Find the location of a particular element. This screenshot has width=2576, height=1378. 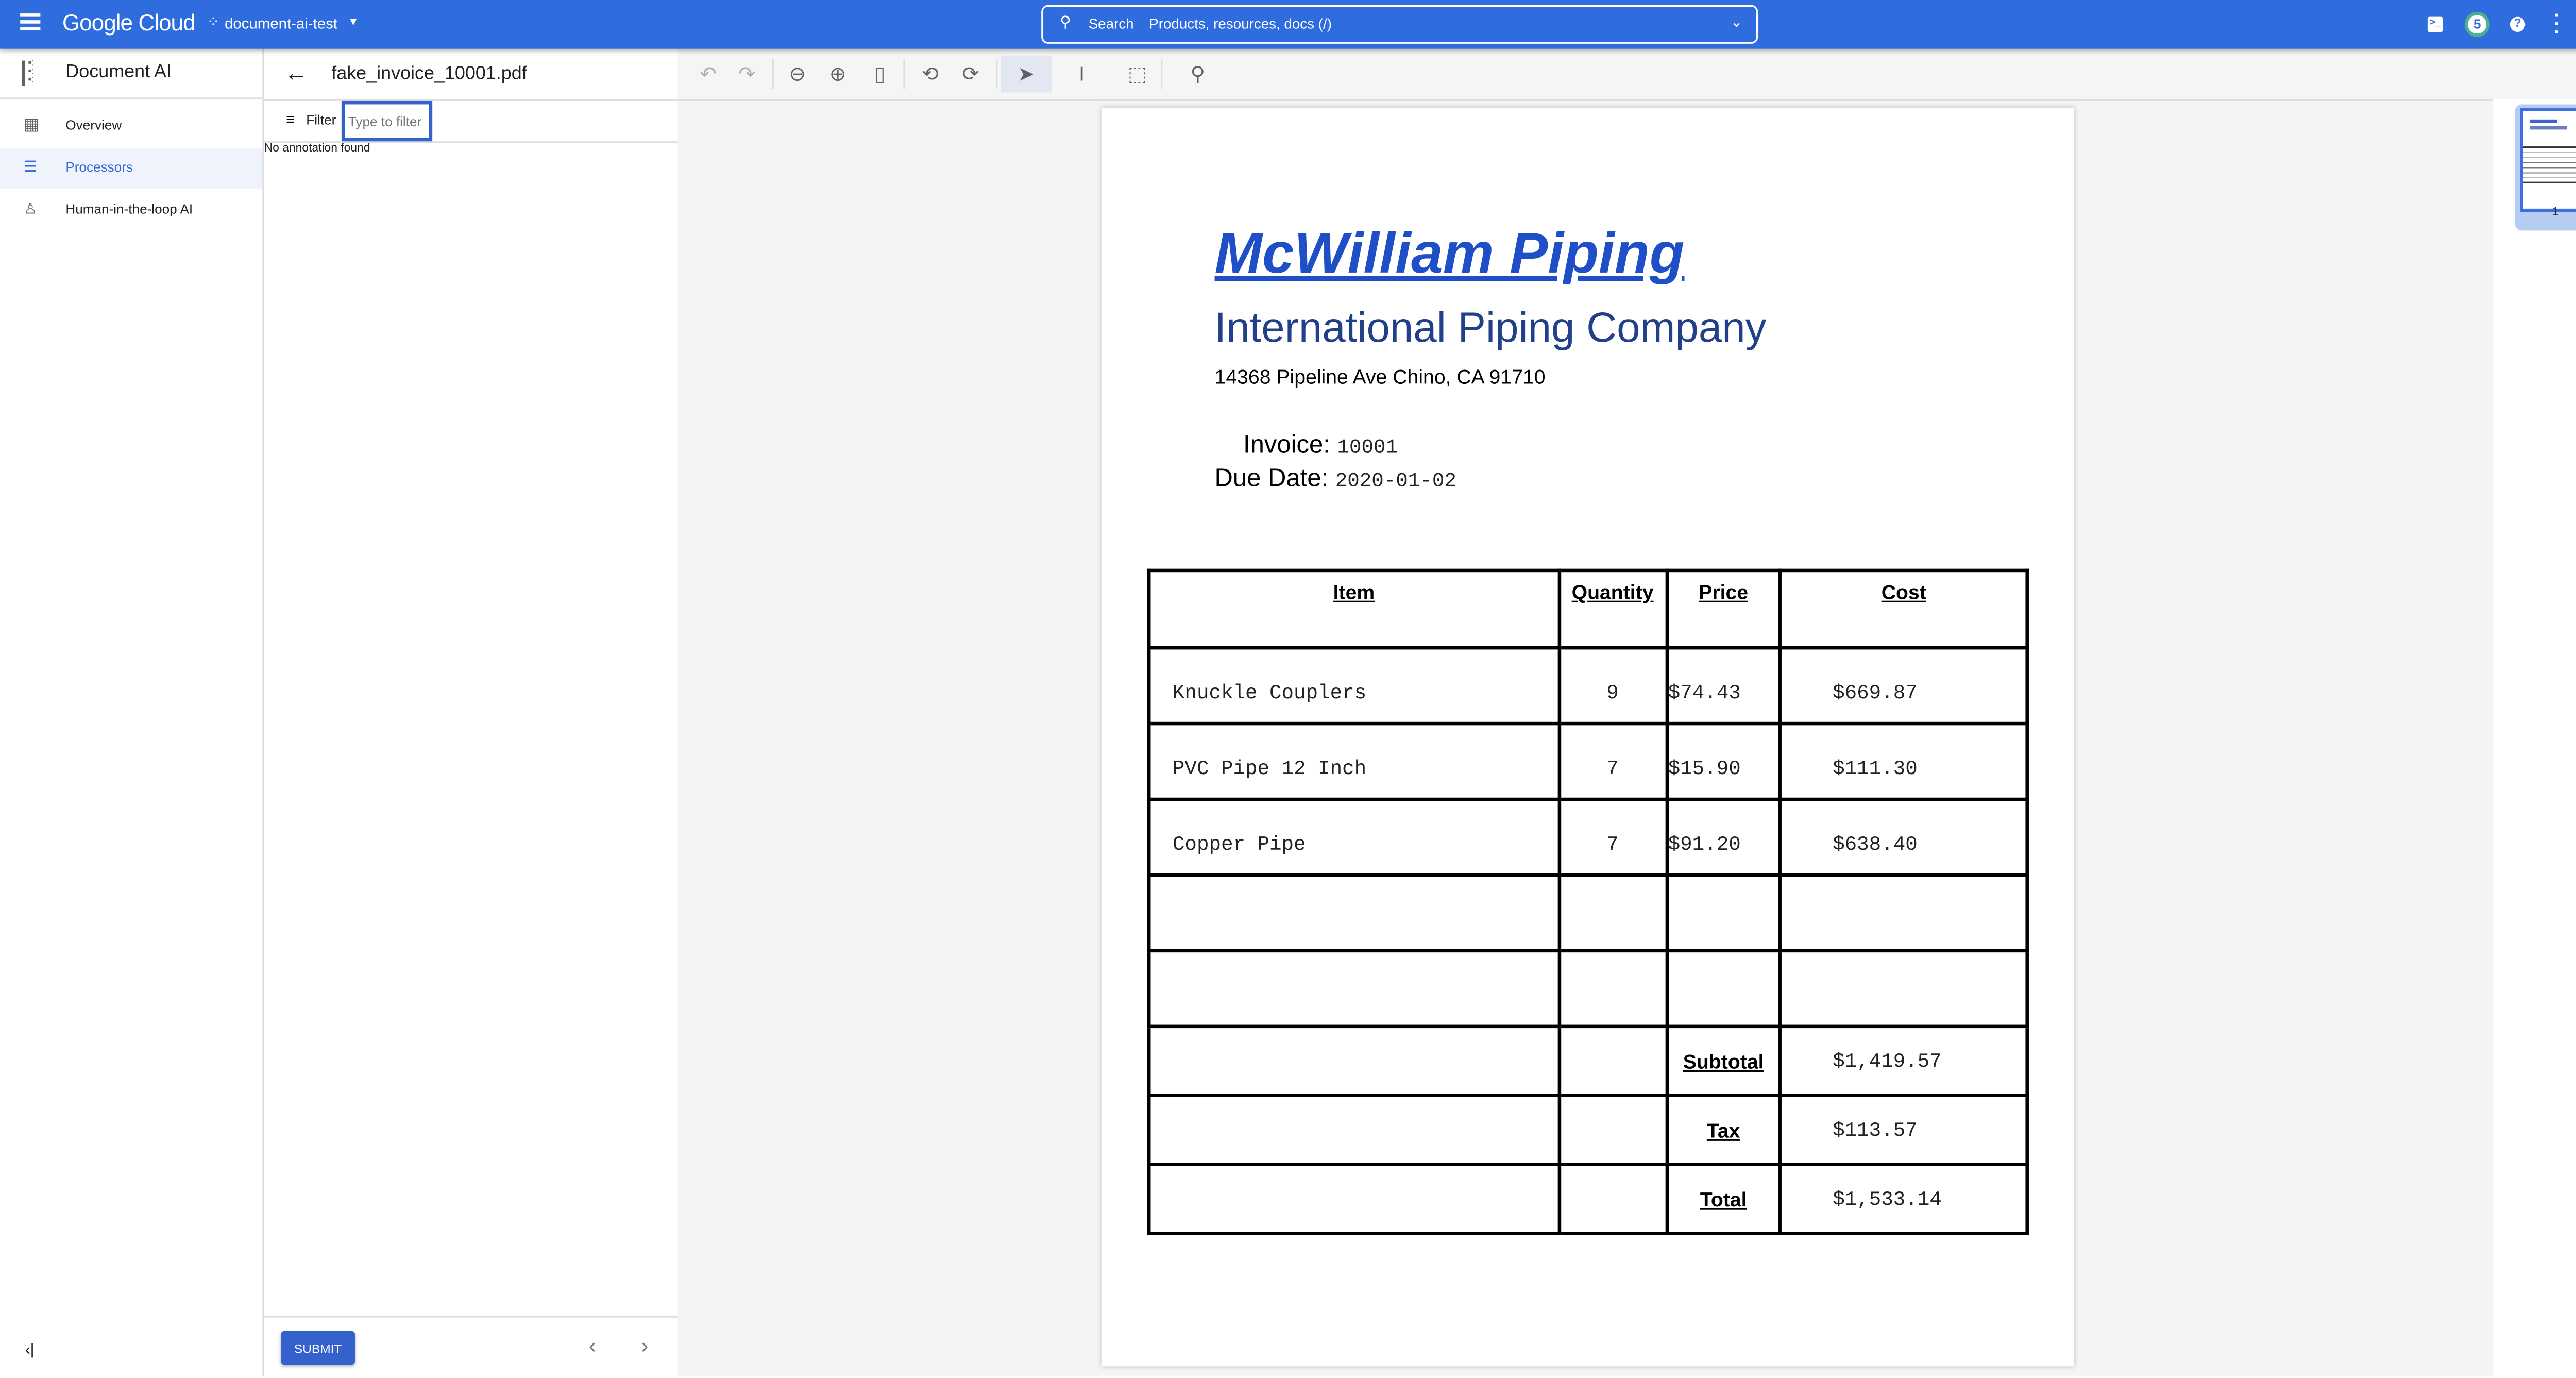

due-date: 2020-01-02 is located at coordinates (1395, 481).